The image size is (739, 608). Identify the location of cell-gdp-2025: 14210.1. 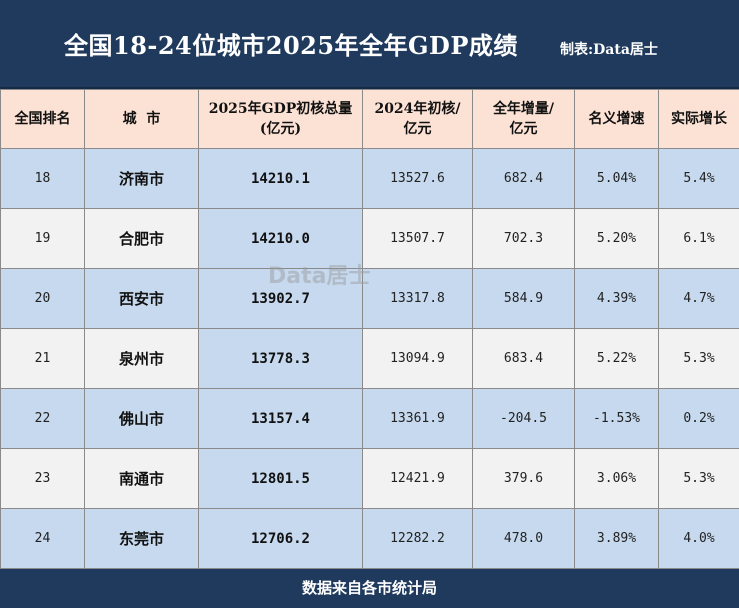
(280, 178).